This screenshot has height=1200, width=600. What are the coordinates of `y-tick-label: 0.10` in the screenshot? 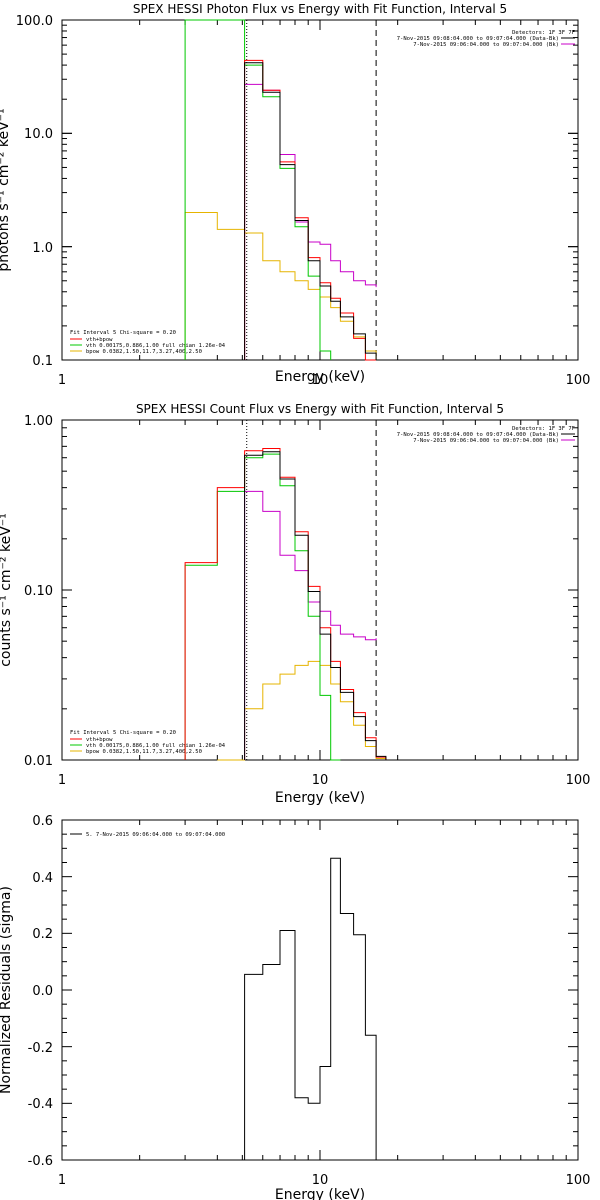 It's located at (38, 591).